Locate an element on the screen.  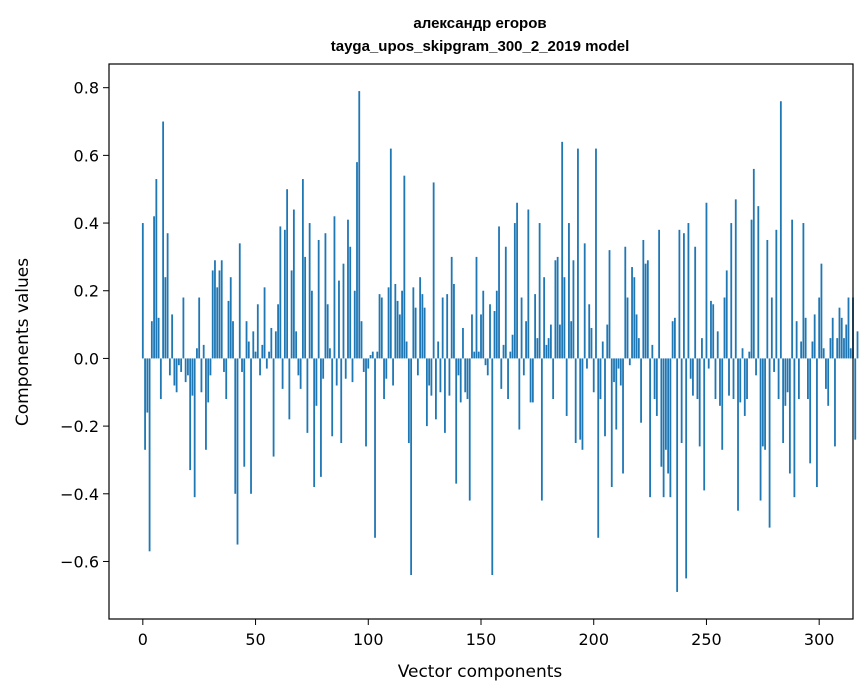
y-tick-label: 0.0 is located at coordinates (86, 358).